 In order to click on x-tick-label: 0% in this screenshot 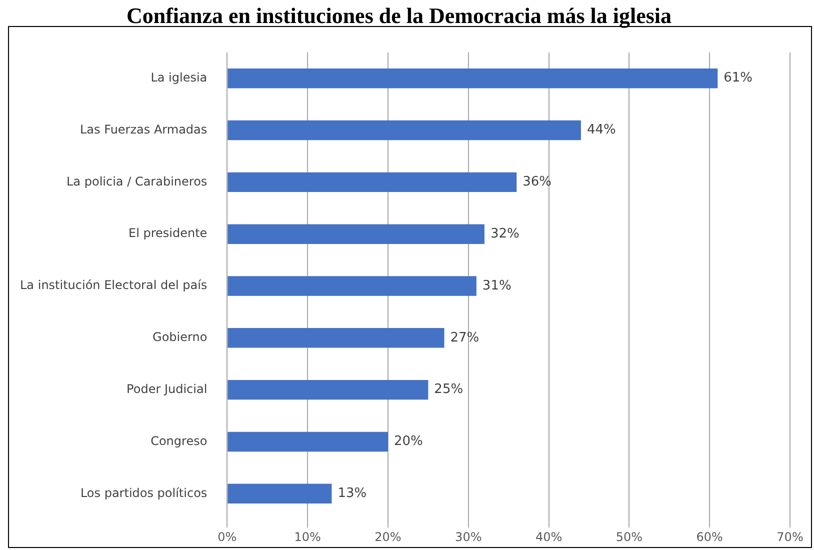, I will do `click(227, 537)`.